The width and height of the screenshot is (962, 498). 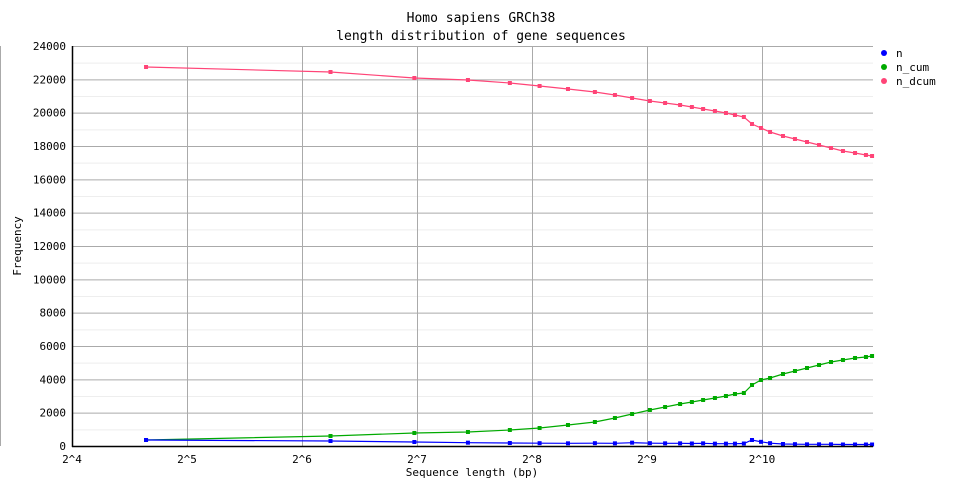 I want to click on x-tick-label: 2^8, so click(x=532, y=459).